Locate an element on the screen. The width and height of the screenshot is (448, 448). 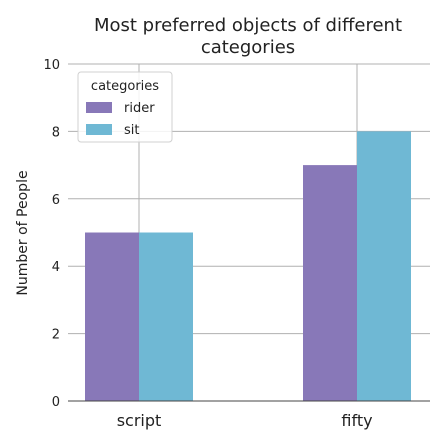
legend-label-rider: rider is located at coordinates (139, 108).